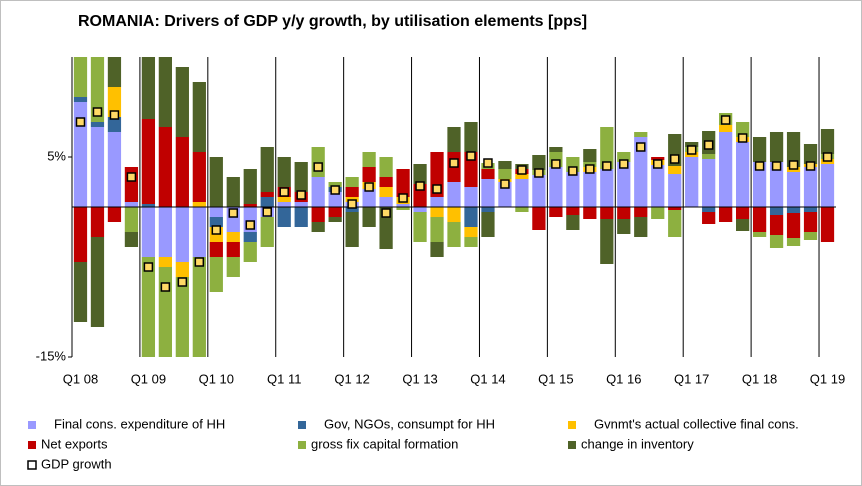  I want to click on legend-label: gross fix capital formation, so click(384, 443).